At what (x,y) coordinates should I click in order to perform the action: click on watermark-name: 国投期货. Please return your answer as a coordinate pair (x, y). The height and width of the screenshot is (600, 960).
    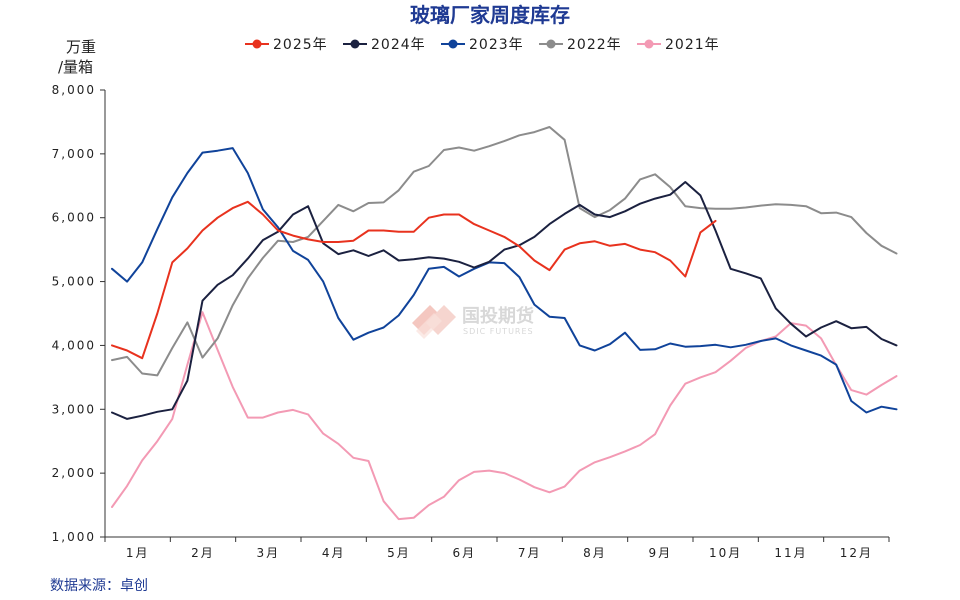
    Looking at the image, I should click on (498, 316).